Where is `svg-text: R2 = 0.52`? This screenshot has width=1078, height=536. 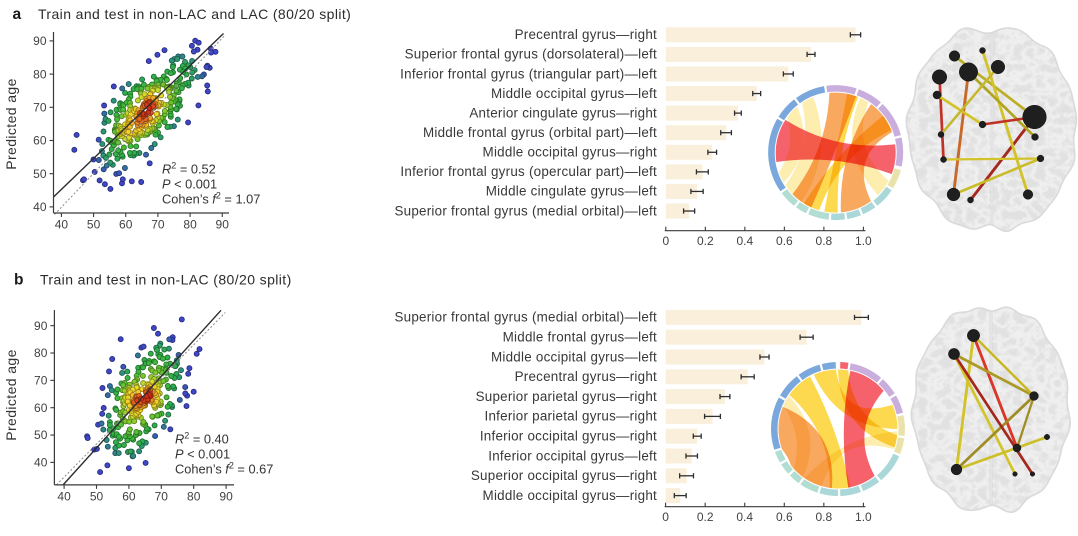
svg-text: R2 = 0.52 is located at coordinates (189, 168).